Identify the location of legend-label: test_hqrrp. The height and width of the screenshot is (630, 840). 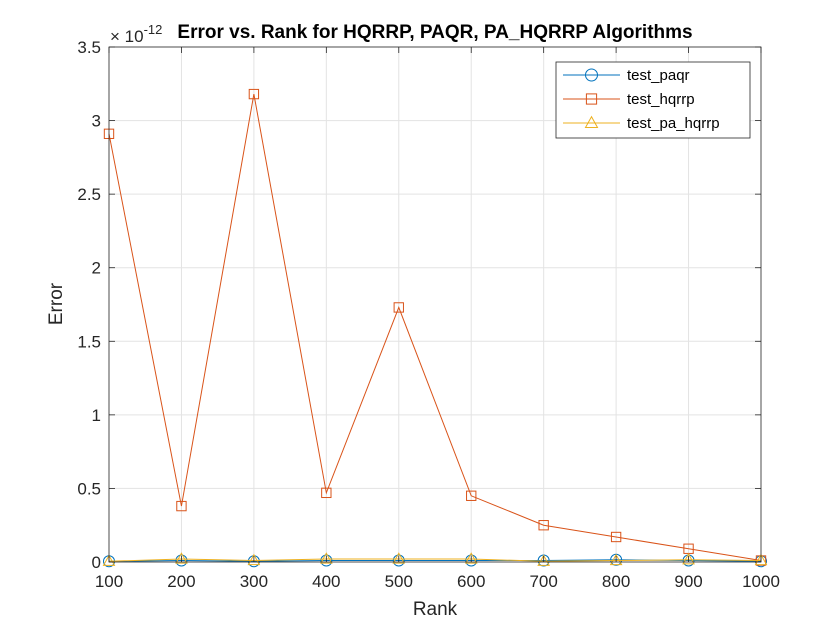
(661, 99).